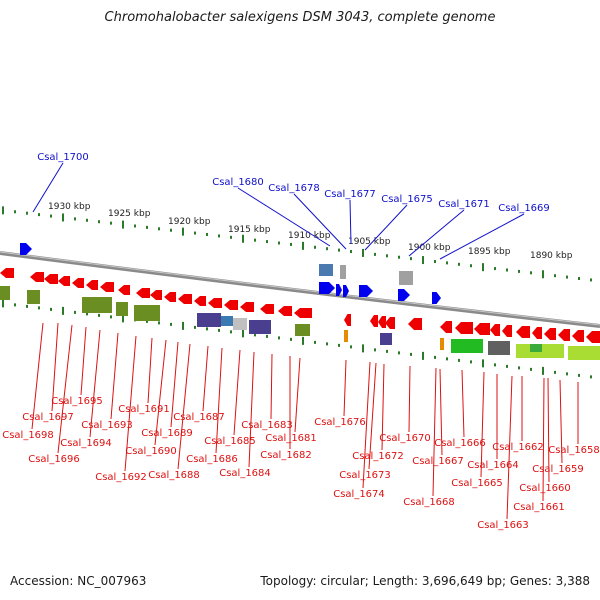 The height and width of the screenshot is (600, 600). What do you see at coordinates (503, 525) in the screenshot?
I see `reverse-gene-label: Csal_1663` at bounding box center [503, 525].